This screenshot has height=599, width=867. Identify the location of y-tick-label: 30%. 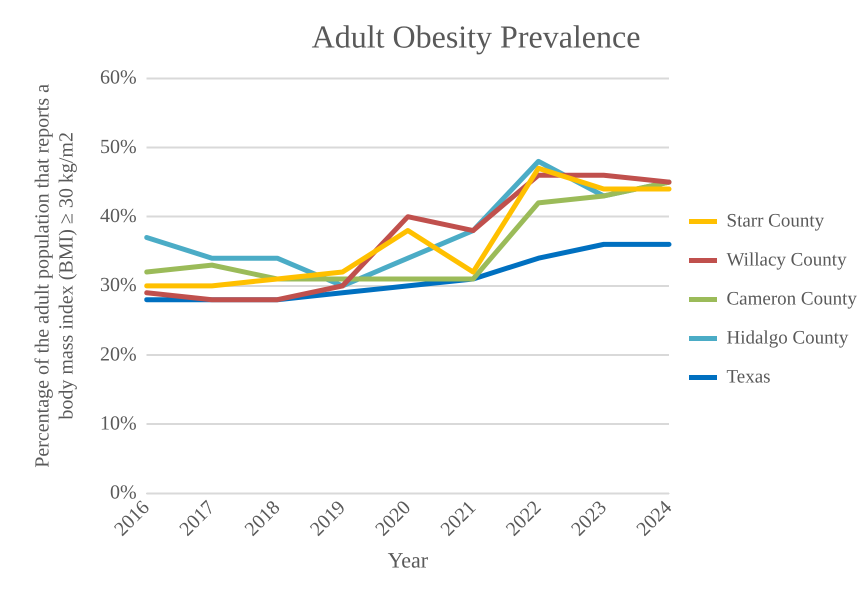
(118, 285).